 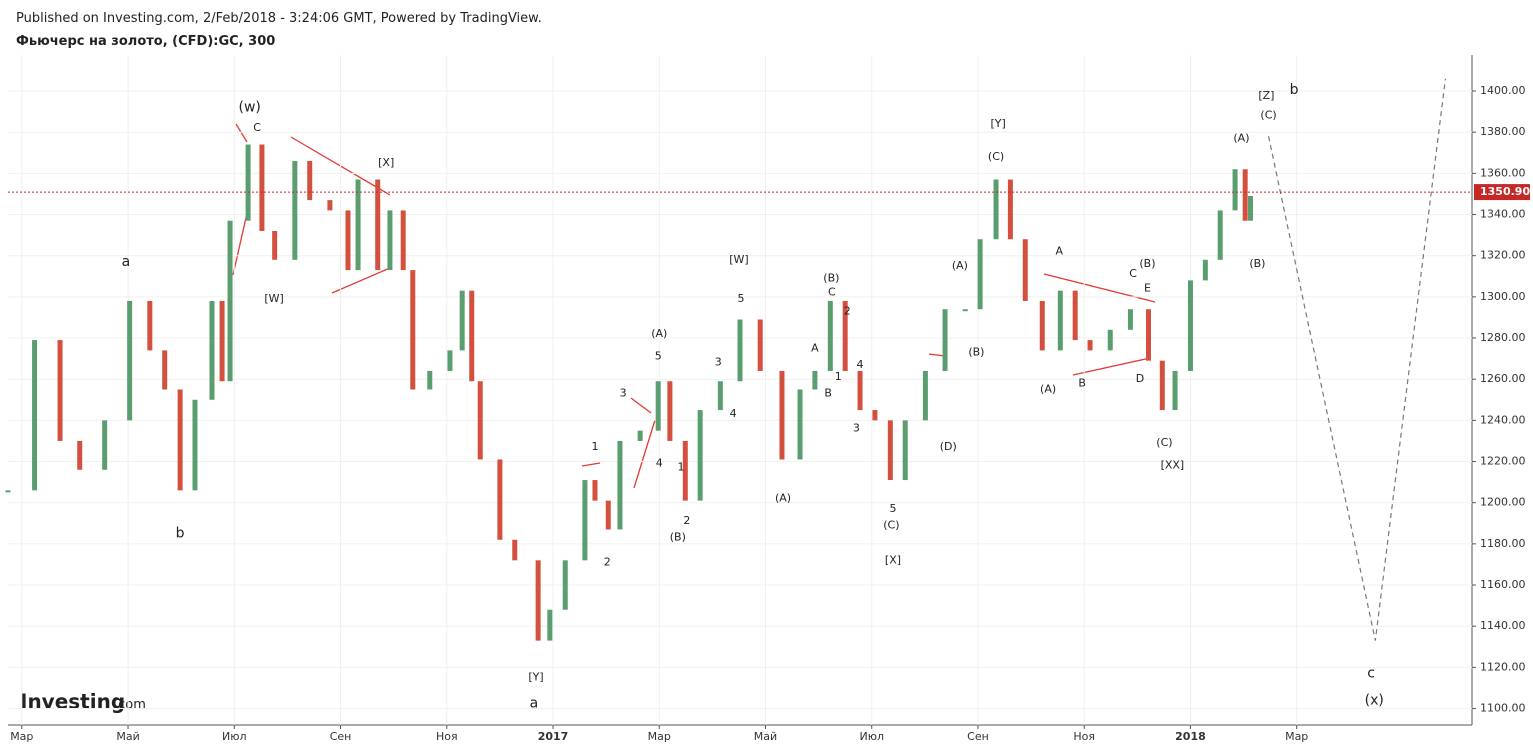 I want to click on y-tick-label: 1400.00, so click(x=1503, y=90).